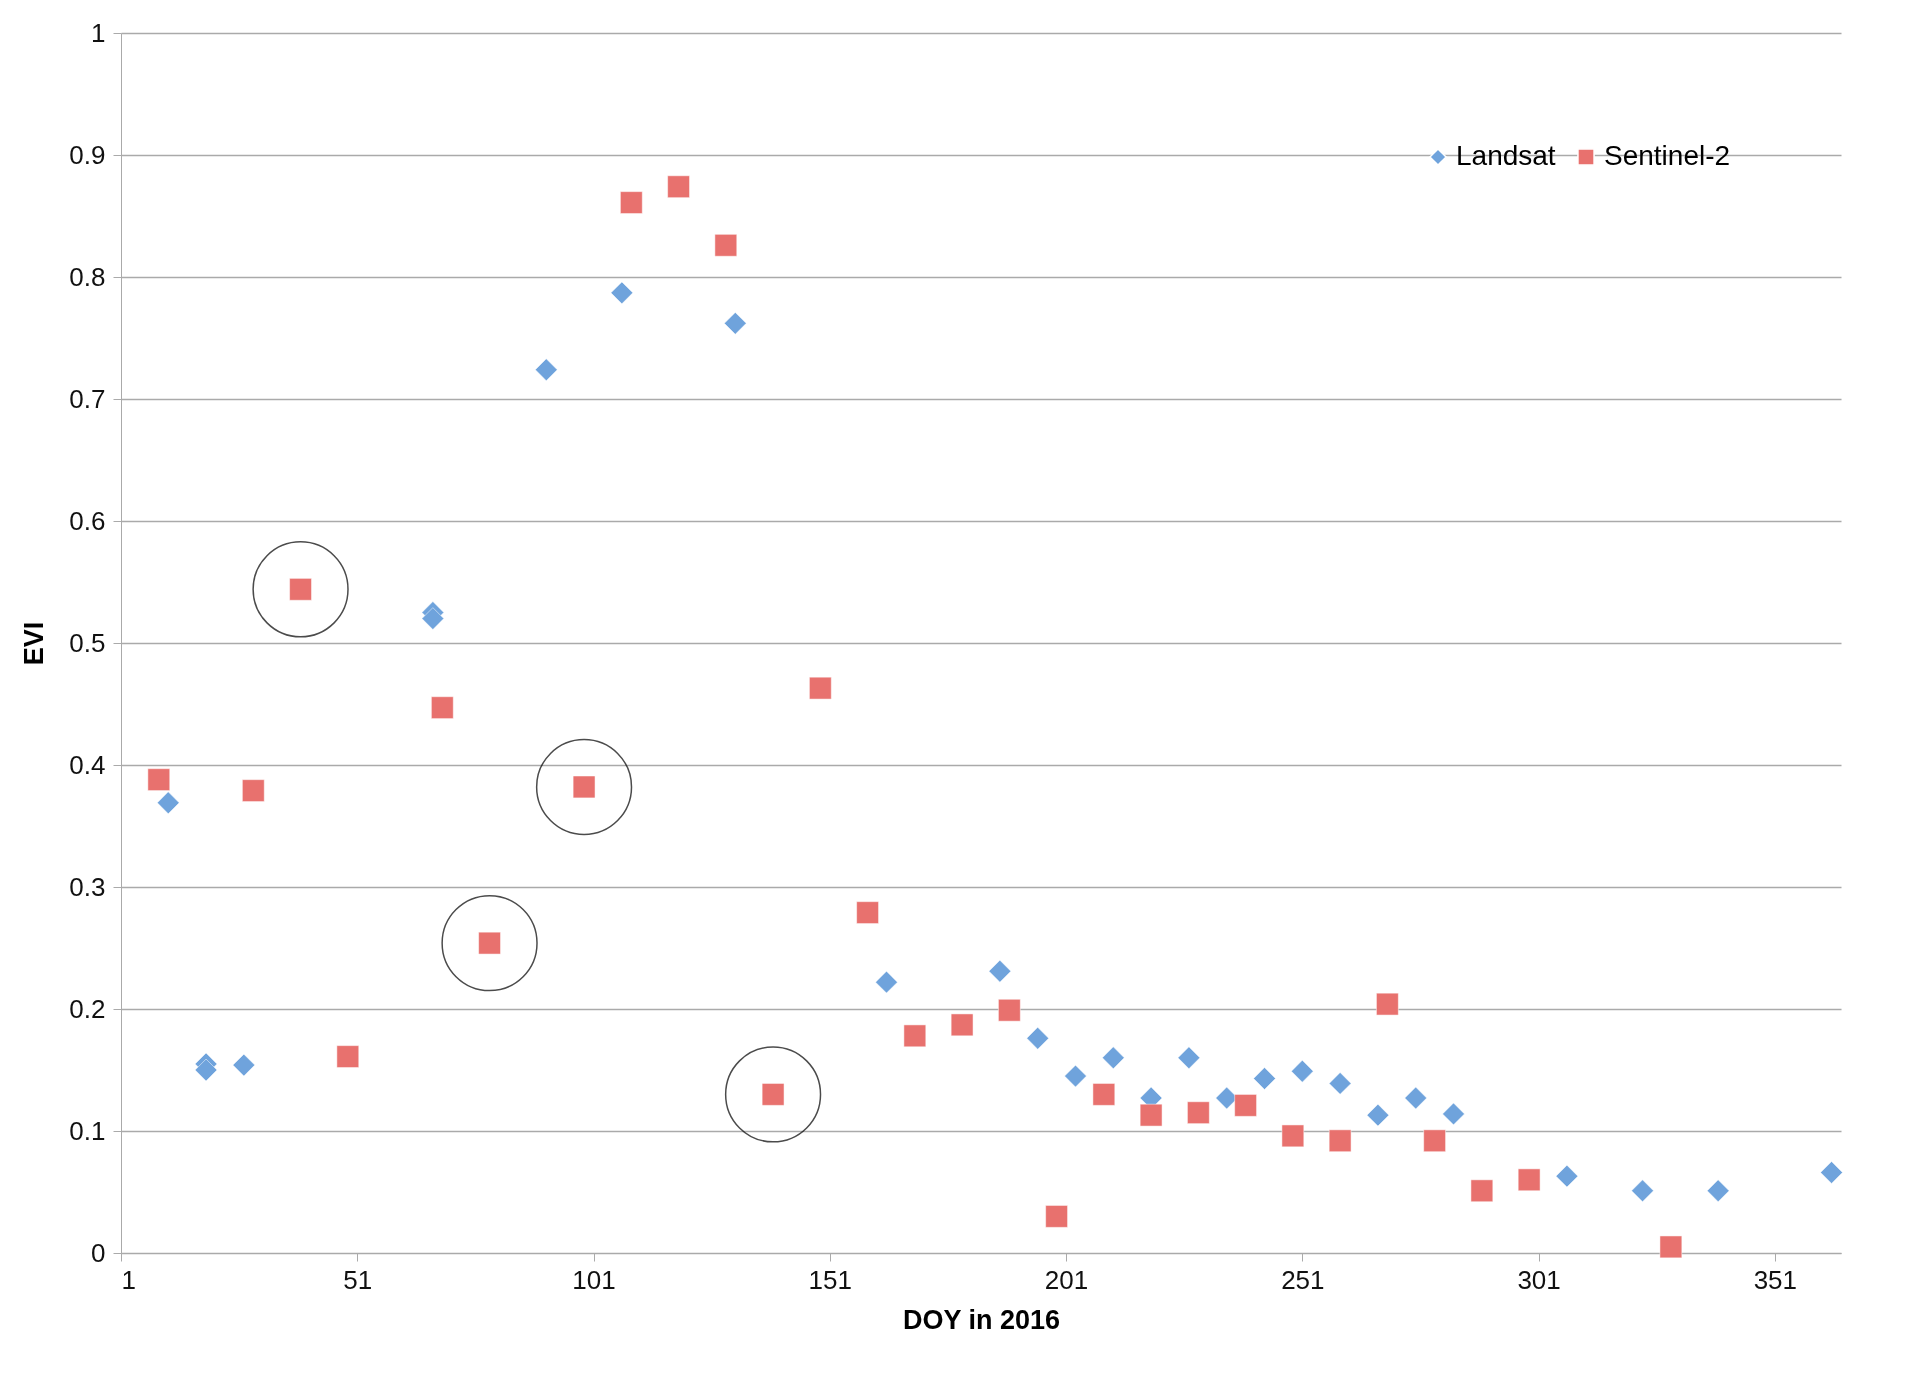 The height and width of the screenshot is (1373, 1916). What do you see at coordinates (87, 886) in the screenshot?
I see `y-tick-label: 0.3` at bounding box center [87, 886].